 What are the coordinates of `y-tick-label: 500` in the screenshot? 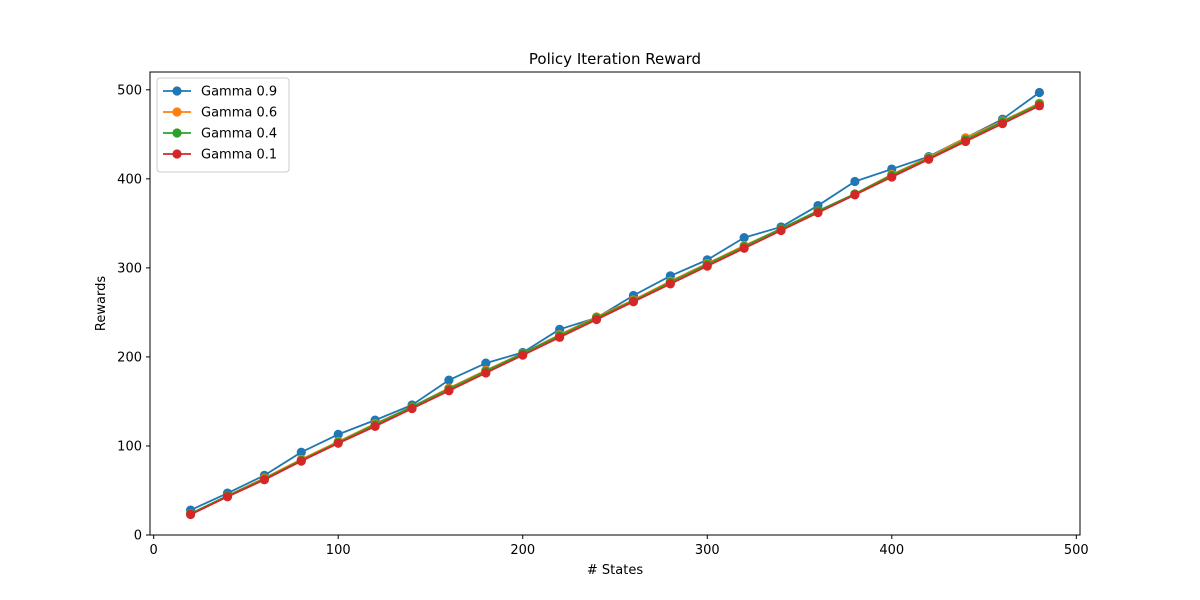 It's located at (129, 90).